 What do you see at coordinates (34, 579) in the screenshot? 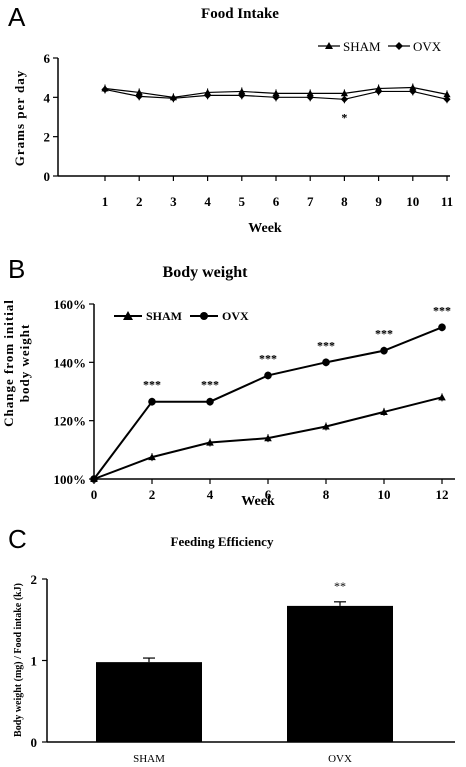
I see `panel-c-ytick-label: 2` at bounding box center [34, 579].